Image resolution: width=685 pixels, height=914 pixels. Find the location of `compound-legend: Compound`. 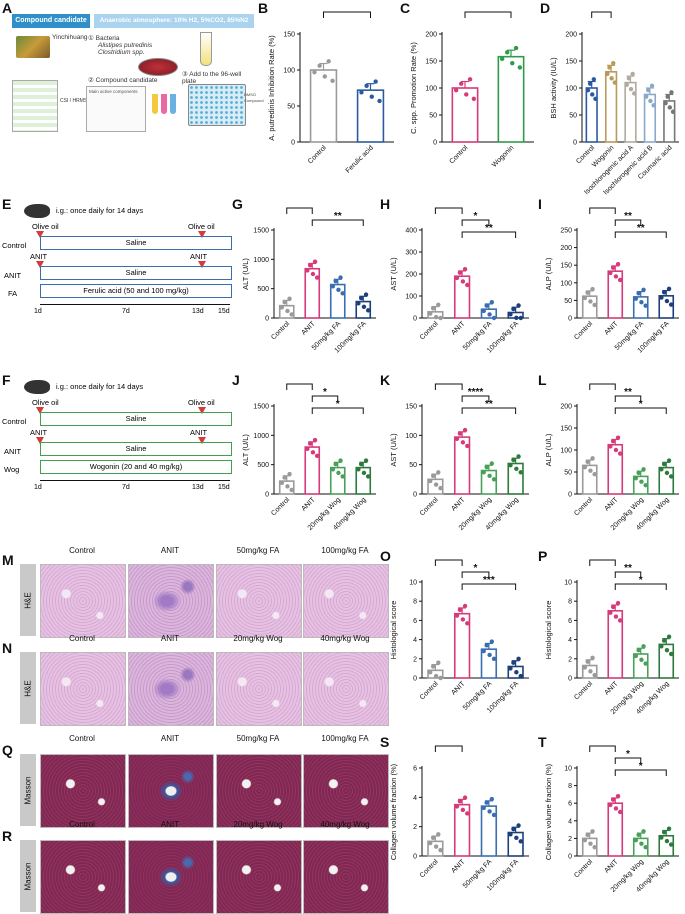

compound-legend: Compound is located at coordinates (254, 100).